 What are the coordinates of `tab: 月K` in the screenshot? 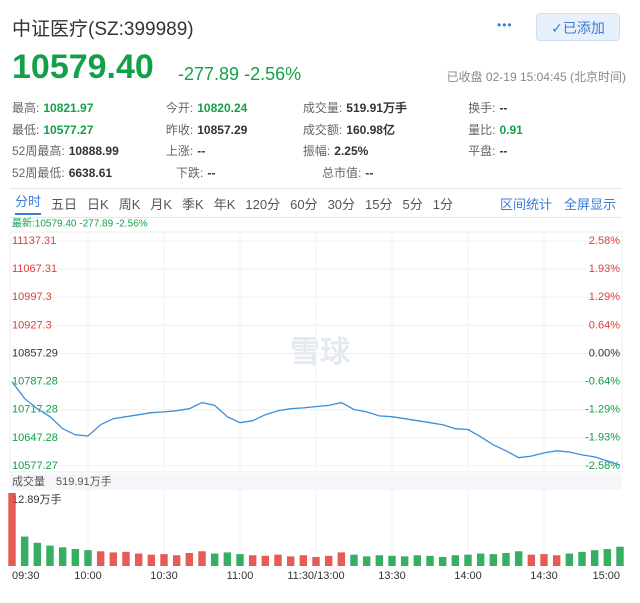 It's located at (161, 204).